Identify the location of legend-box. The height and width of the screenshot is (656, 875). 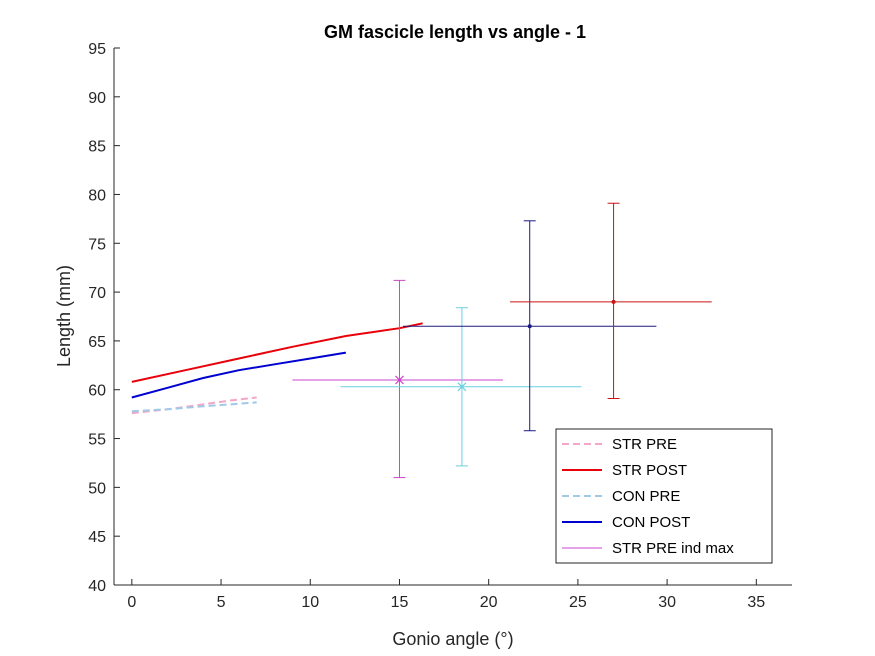
(664, 496).